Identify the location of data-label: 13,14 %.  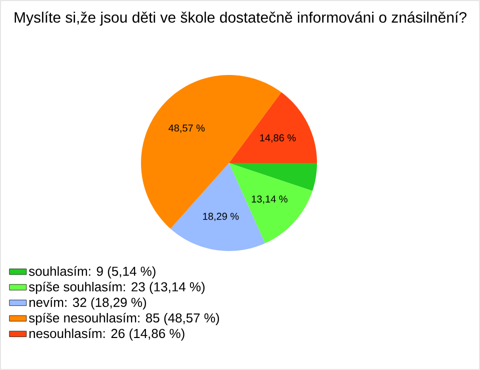
(270, 199).